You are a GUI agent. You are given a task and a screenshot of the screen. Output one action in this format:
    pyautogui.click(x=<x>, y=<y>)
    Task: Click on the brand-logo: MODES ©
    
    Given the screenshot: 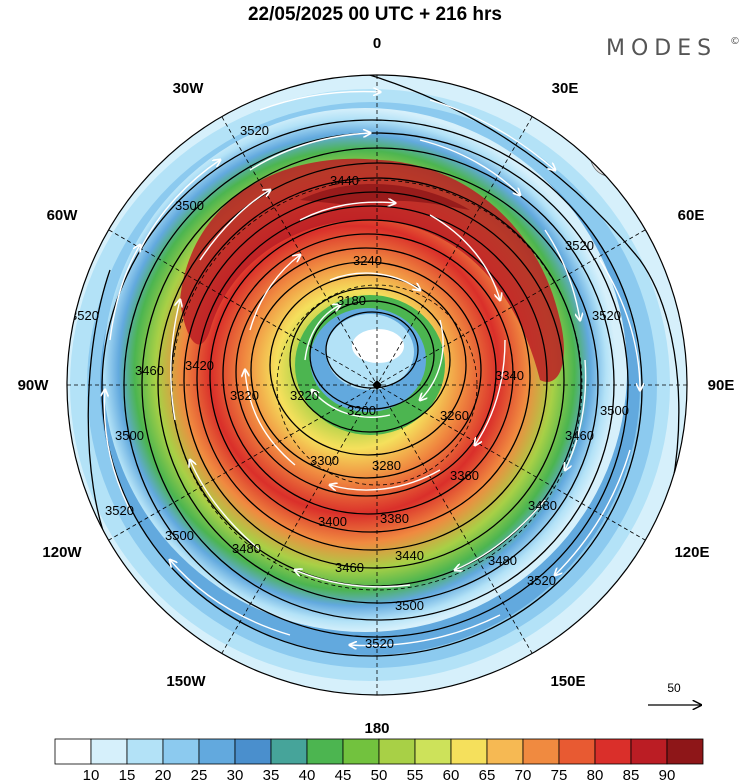 What is the action you would take?
    pyautogui.click(x=673, y=48)
    